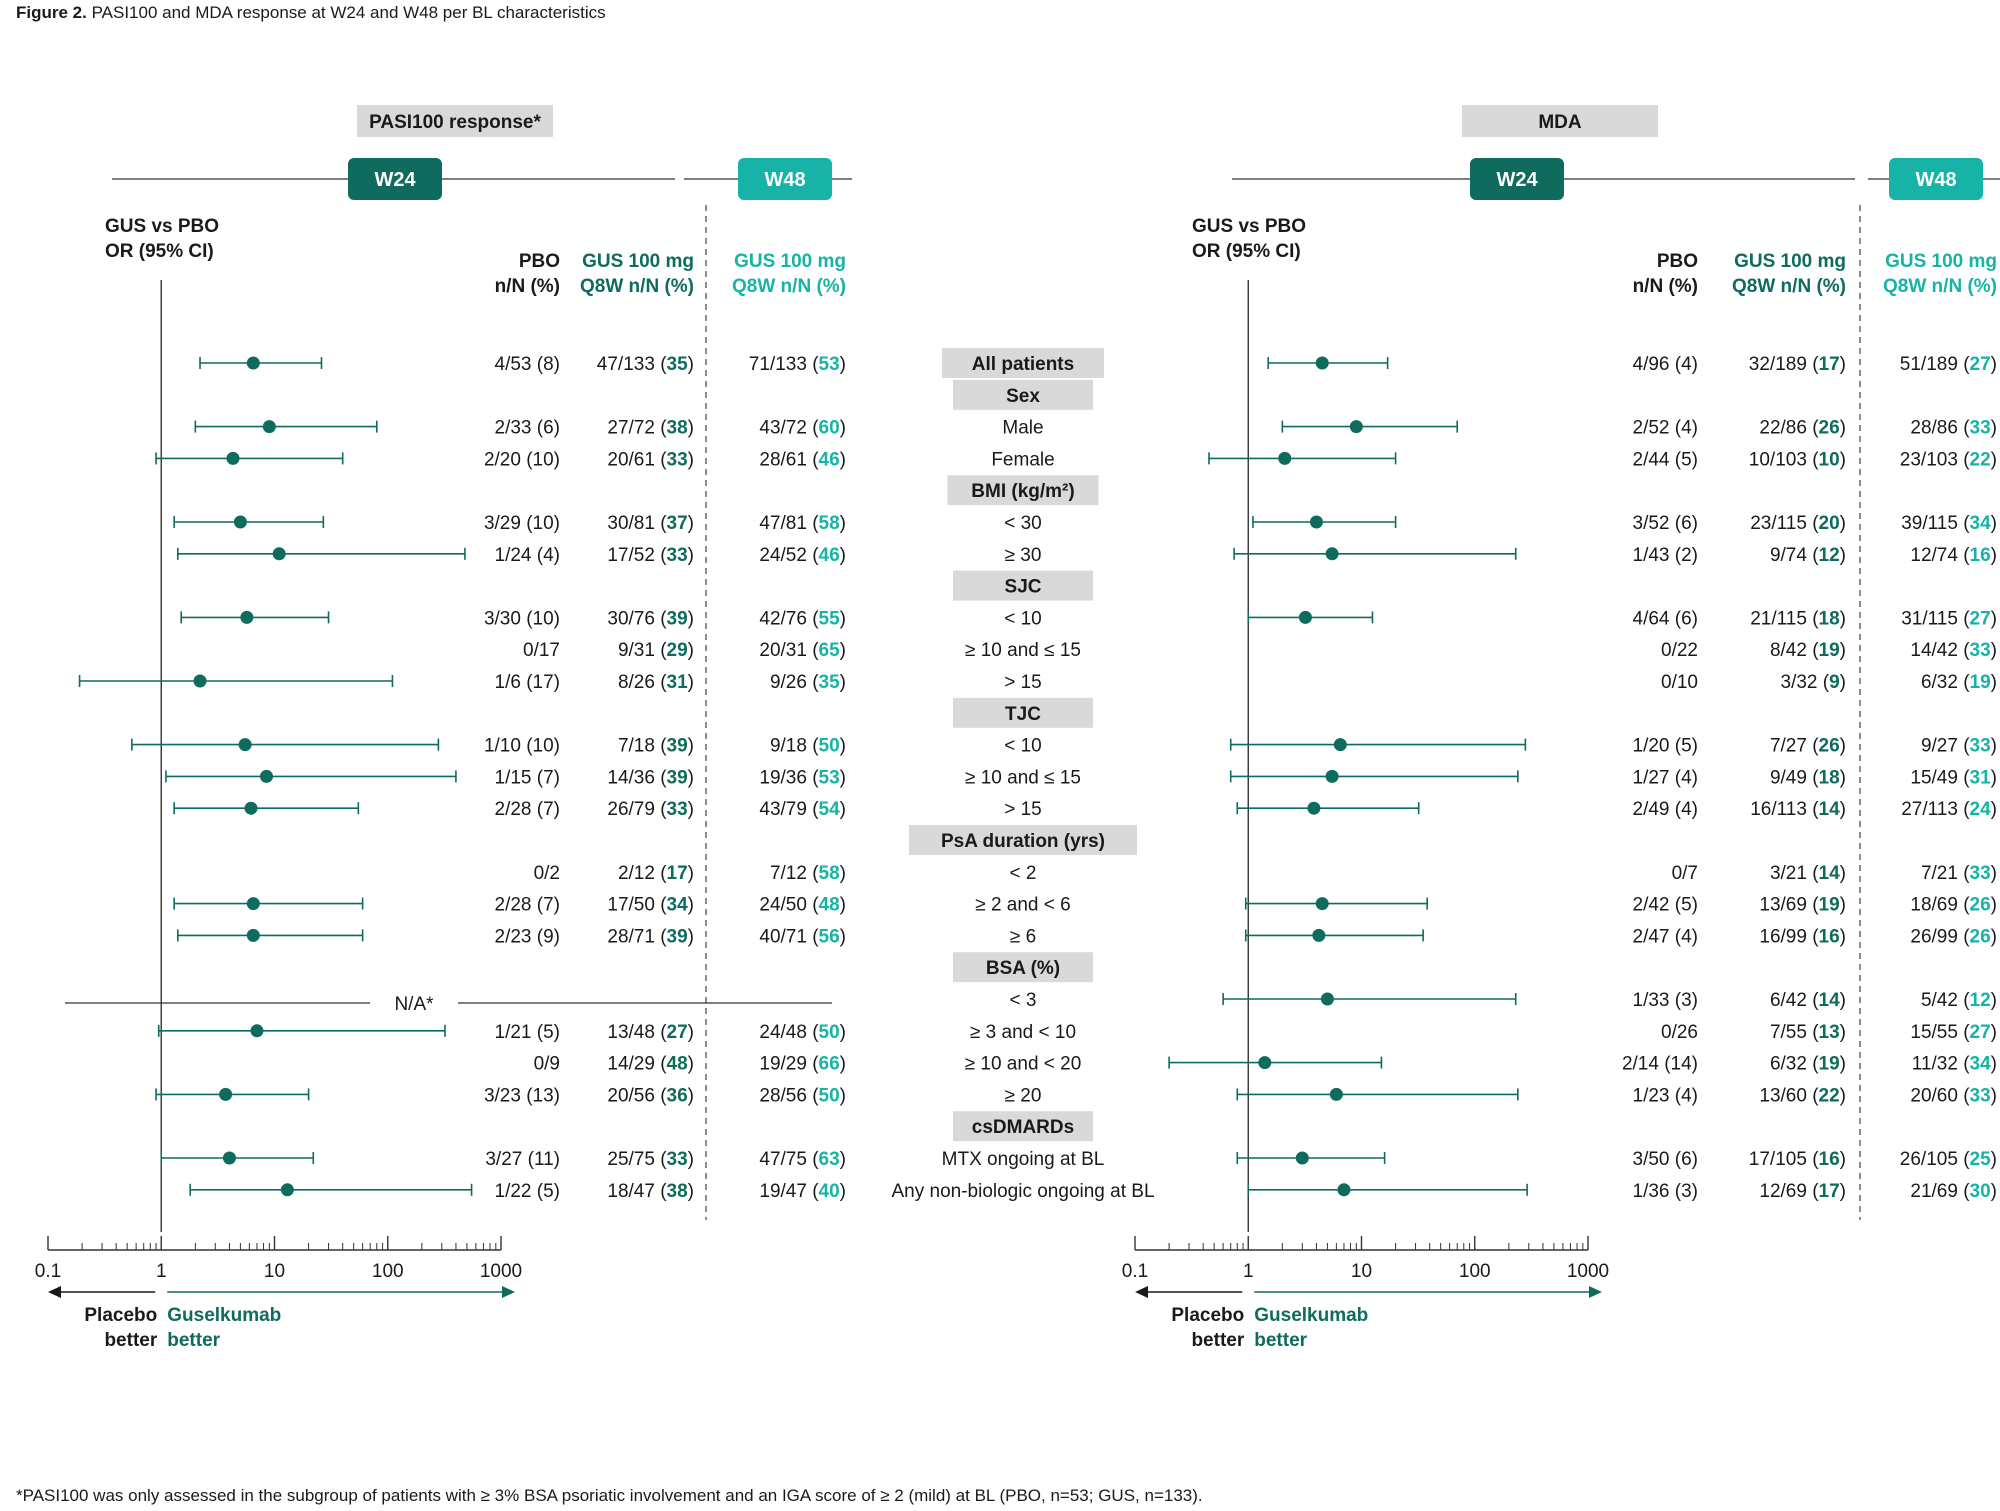 Image resolution: width=2000 pixels, height=1511 pixels. I want to click on gus-w24-value: 6/42 (14), so click(1808, 1000).